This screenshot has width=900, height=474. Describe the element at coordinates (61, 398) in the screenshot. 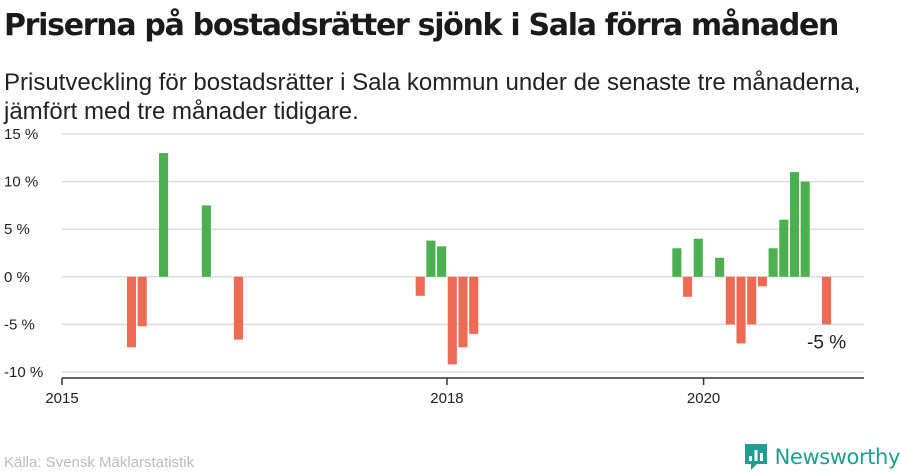

I see `x-tick-label: 2015` at that location.